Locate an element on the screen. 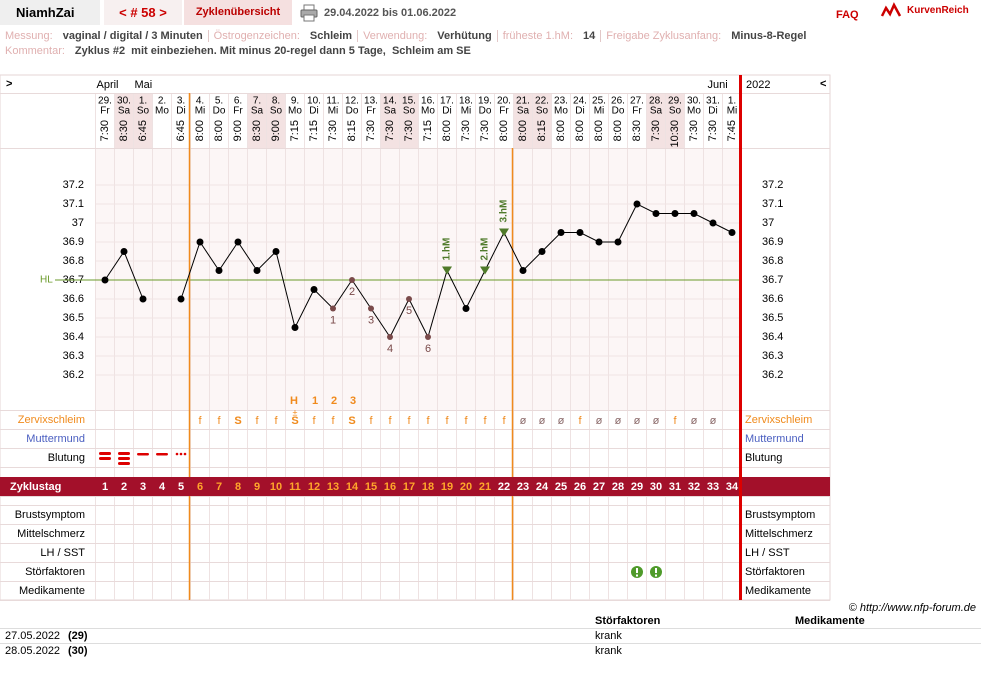 Image resolution: width=981 pixels, height=680 pixels. cycle-day: 27 is located at coordinates (599, 487).